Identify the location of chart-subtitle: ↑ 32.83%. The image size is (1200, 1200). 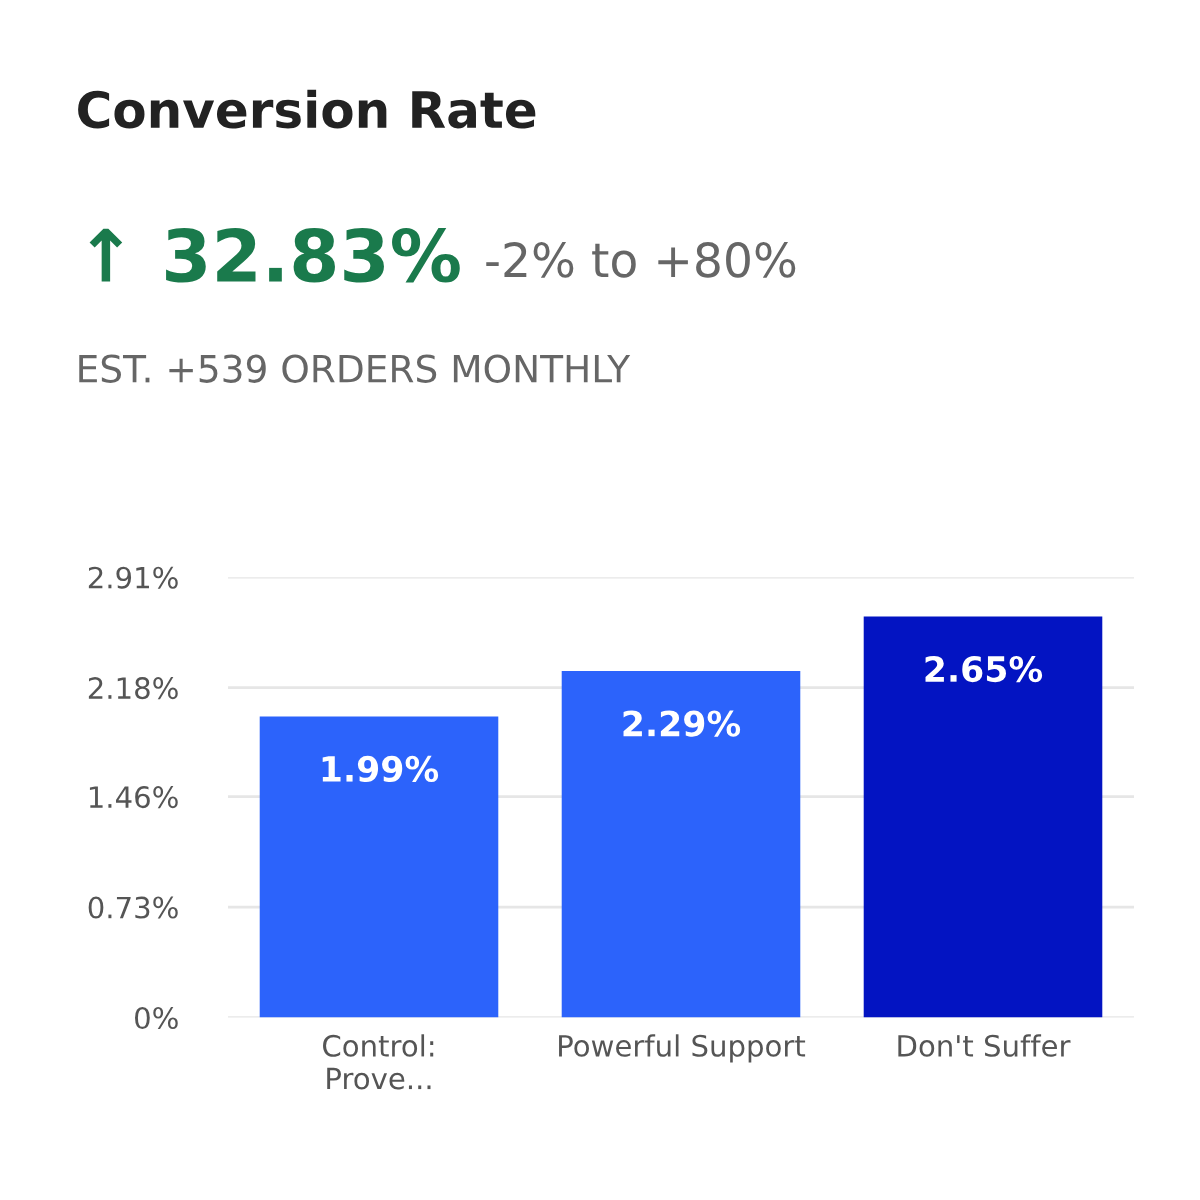
(274, 255).